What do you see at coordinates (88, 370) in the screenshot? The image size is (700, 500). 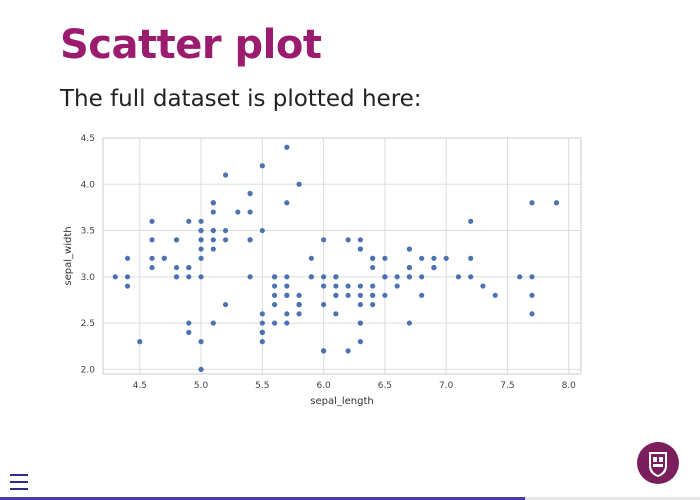 I see `y-tick-label: 2.0` at bounding box center [88, 370].